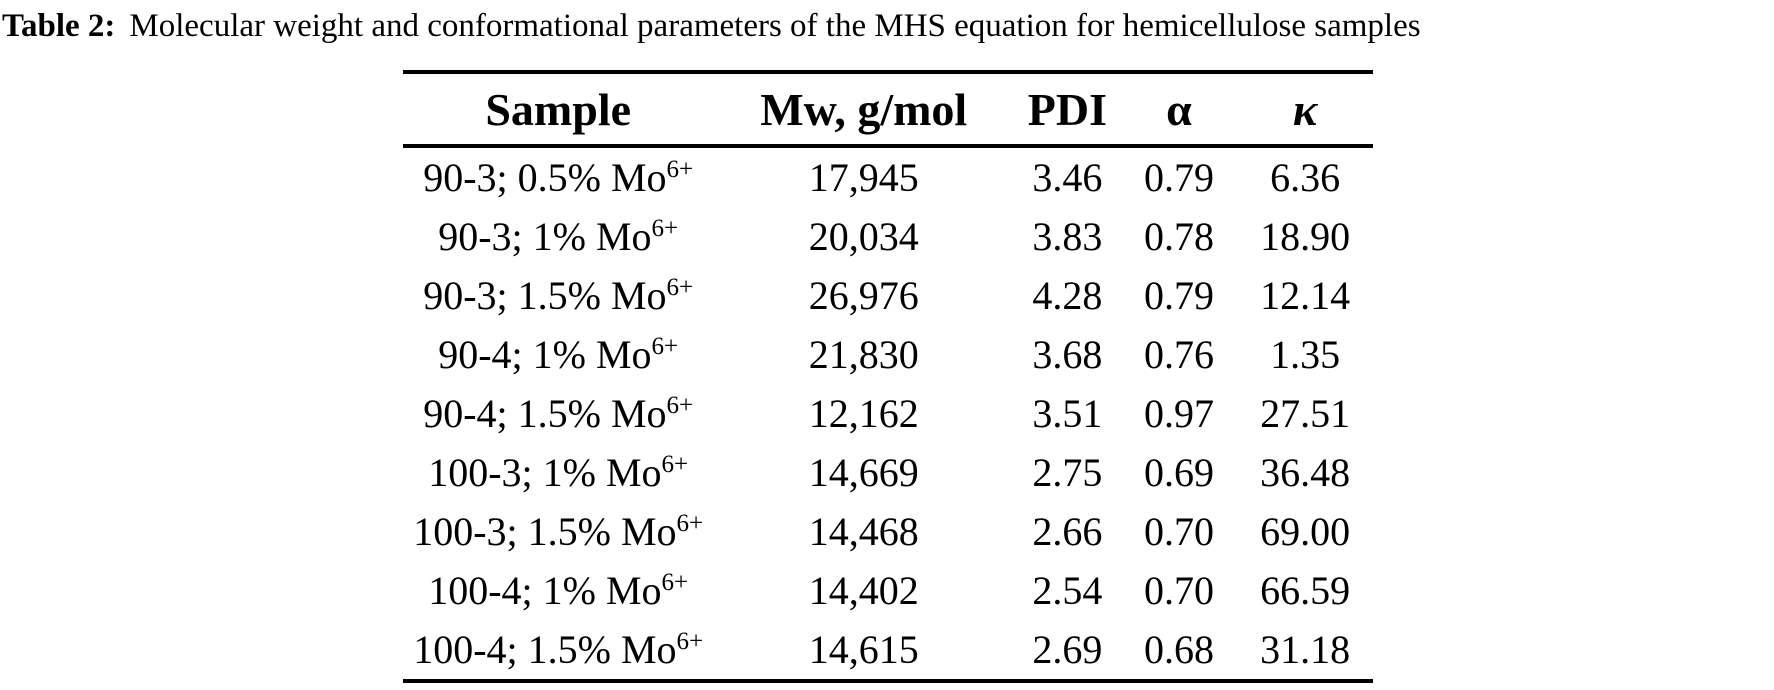 Image resolution: width=1774 pixels, height=690 pixels. I want to click on pdi-cell: 2.75, so click(1067, 472).